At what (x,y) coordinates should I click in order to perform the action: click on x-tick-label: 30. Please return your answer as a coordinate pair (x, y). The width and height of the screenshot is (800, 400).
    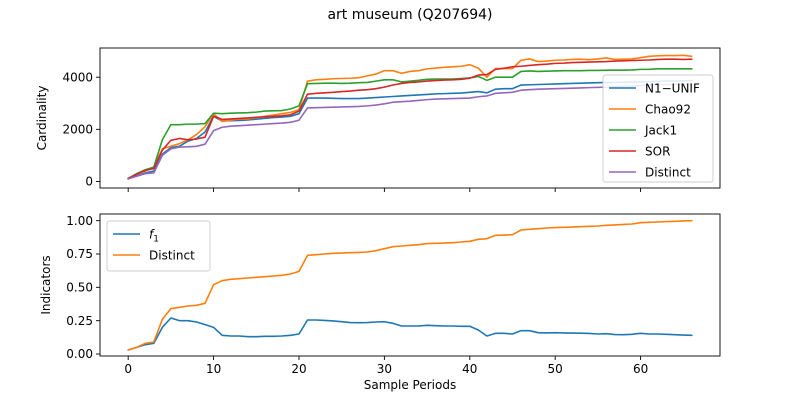
    Looking at the image, I should click on (384, 369).